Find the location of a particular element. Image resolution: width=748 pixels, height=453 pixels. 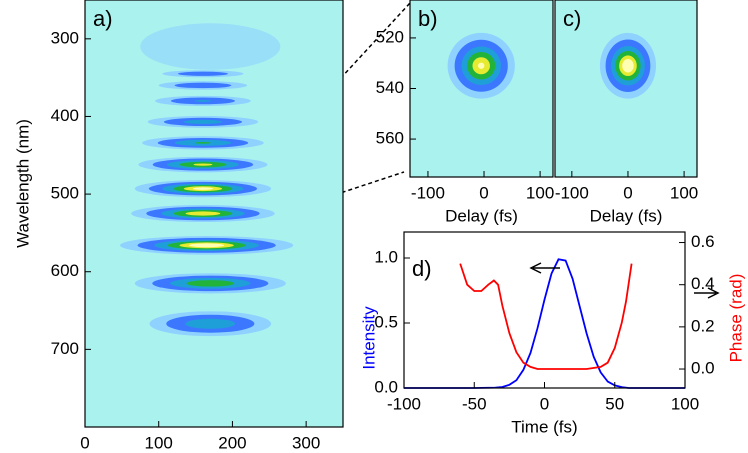

y2-tick-label: 0.0 is located at coordinates (703, 368).